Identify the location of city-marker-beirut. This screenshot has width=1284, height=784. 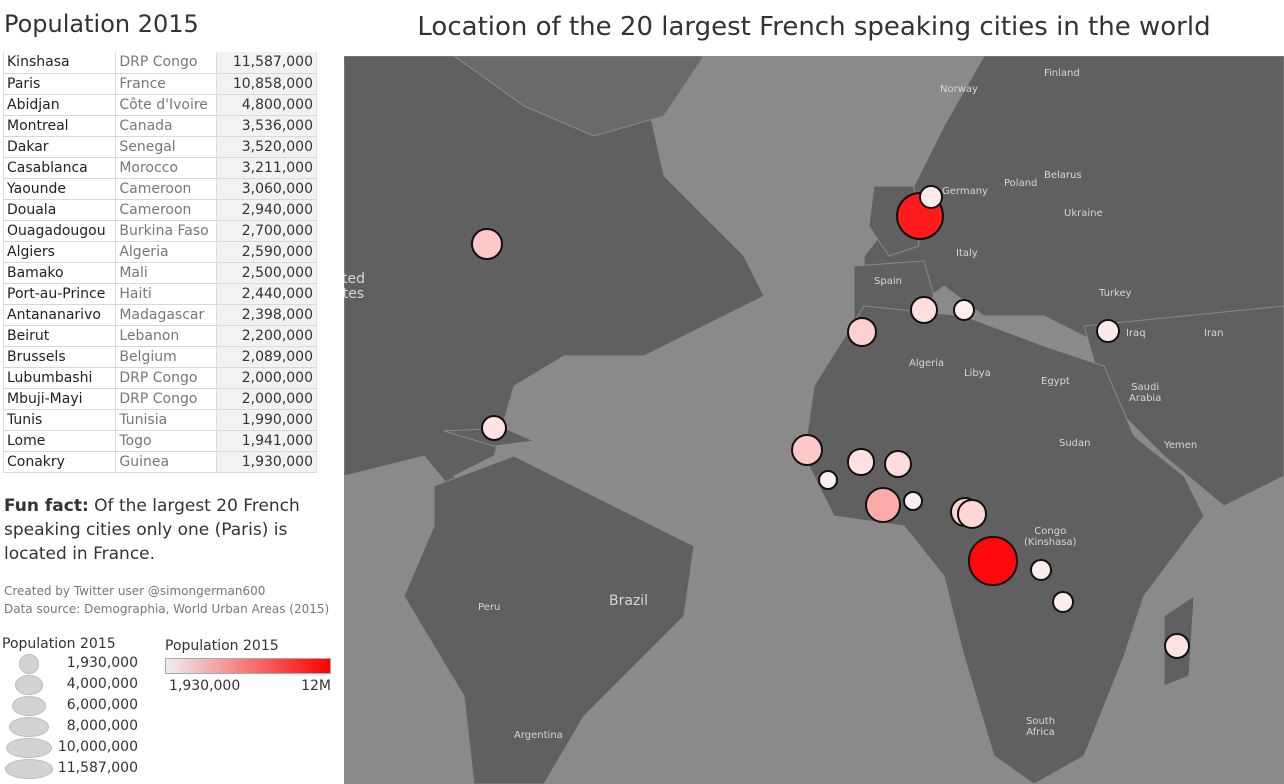
(1108, 331).